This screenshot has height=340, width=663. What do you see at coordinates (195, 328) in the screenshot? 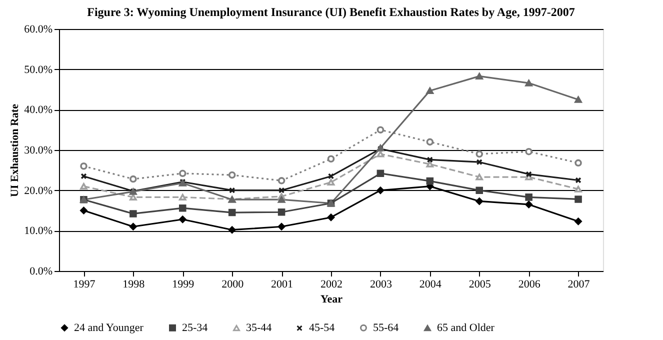
I see `legend-label: 25-34` at bounding box center [195, 328].